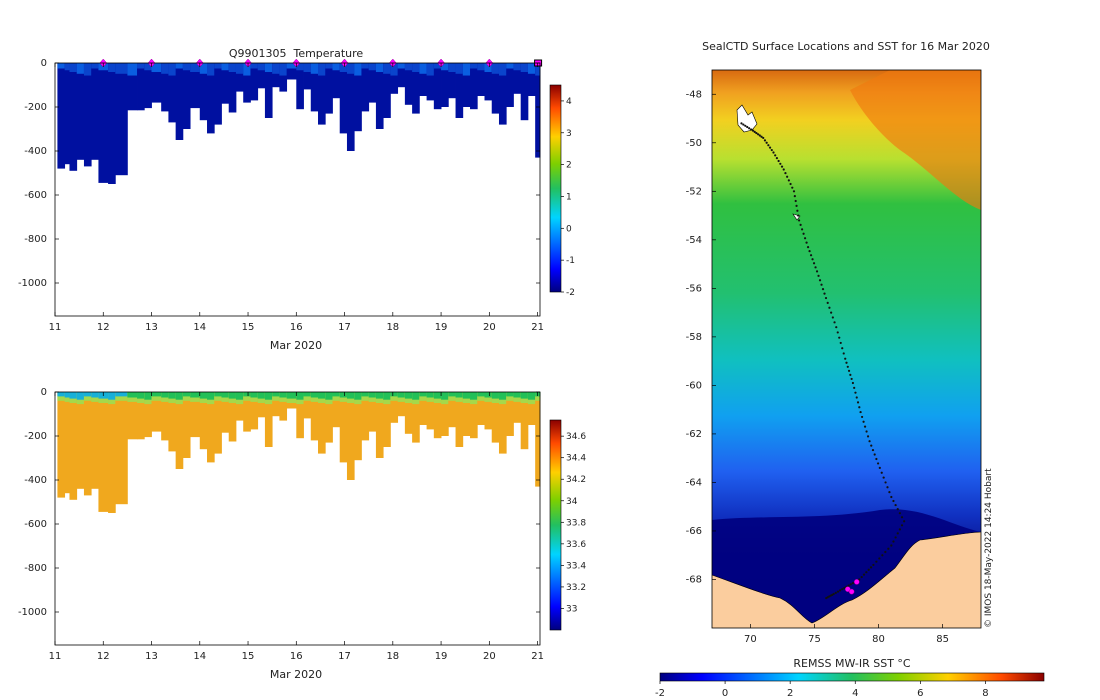 The height and width of the screenshot is (700, 1100). I want to click on map-latitude-tick-label: -50, so click(694, 143).